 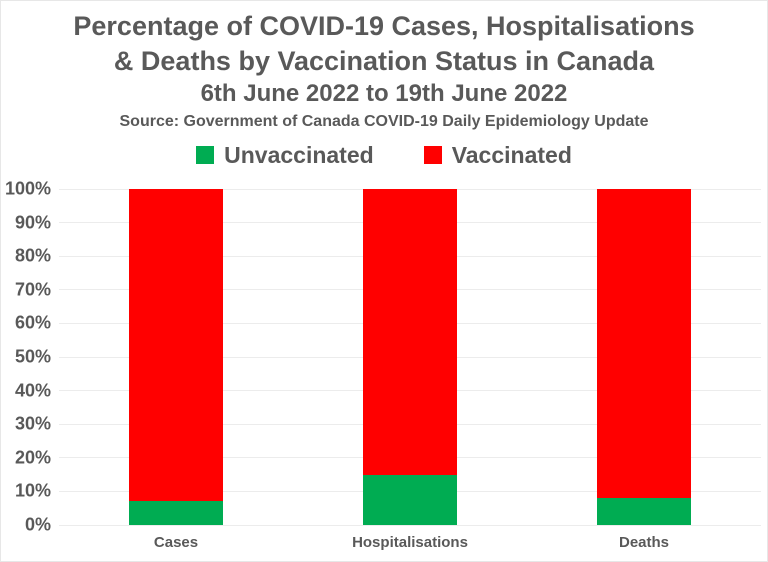 I want to click on y-axis-tick-label-50: 50%, so click(x=32, y=356).